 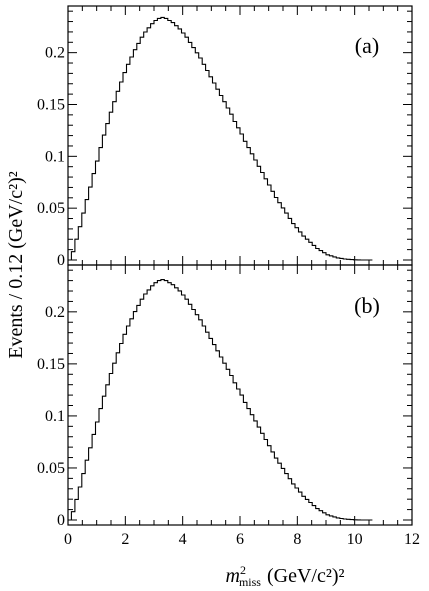 I want to click on x-axis-title-unit: (GeV/c²)², so click(x=306, y=576).